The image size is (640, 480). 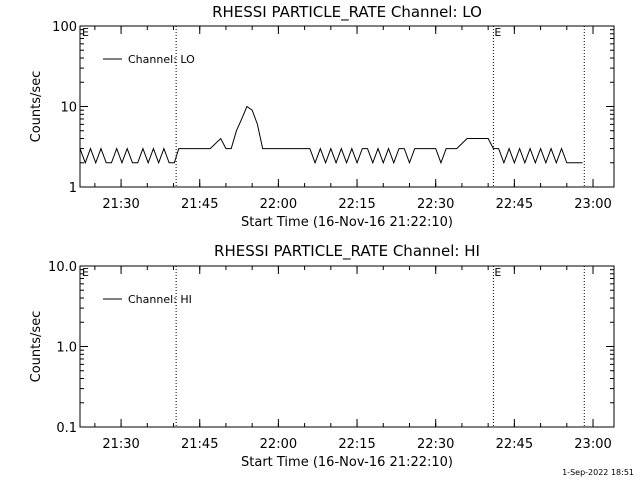 I want to click on y-tick-label: 10, so click(x=68, y=108).